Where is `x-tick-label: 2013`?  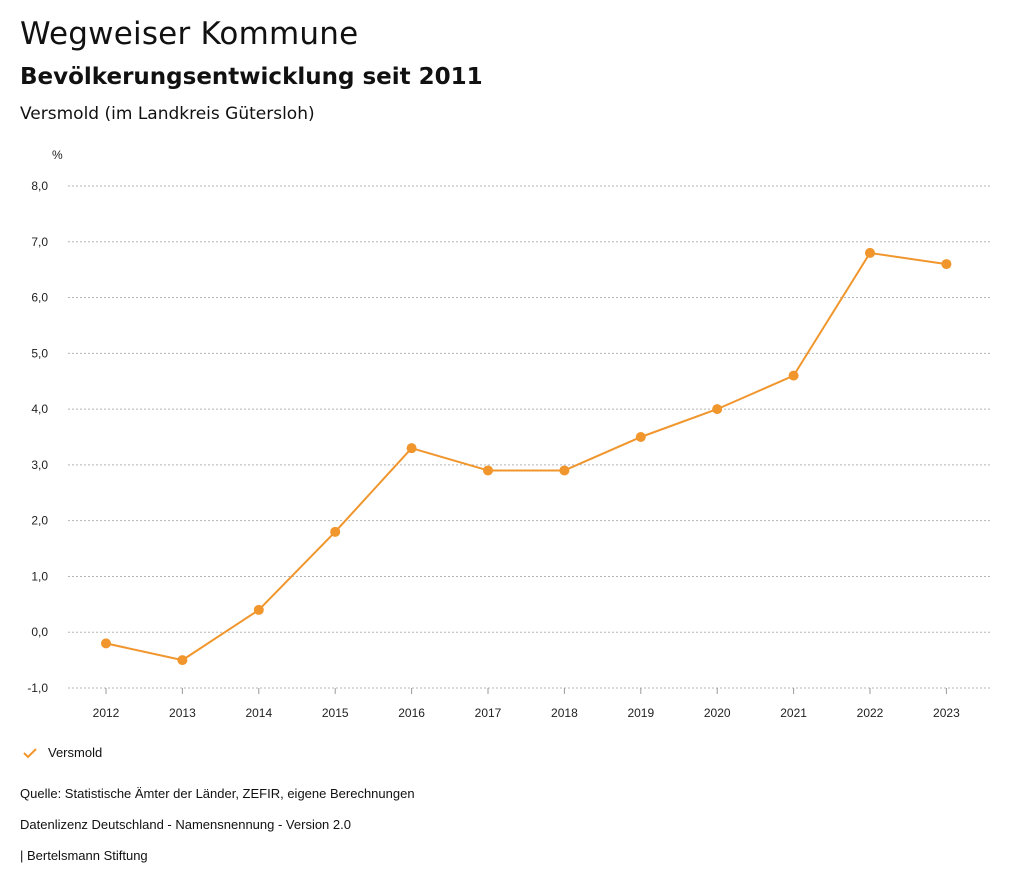
x-tick-label: 2013 is located at coordinates (182, 713).